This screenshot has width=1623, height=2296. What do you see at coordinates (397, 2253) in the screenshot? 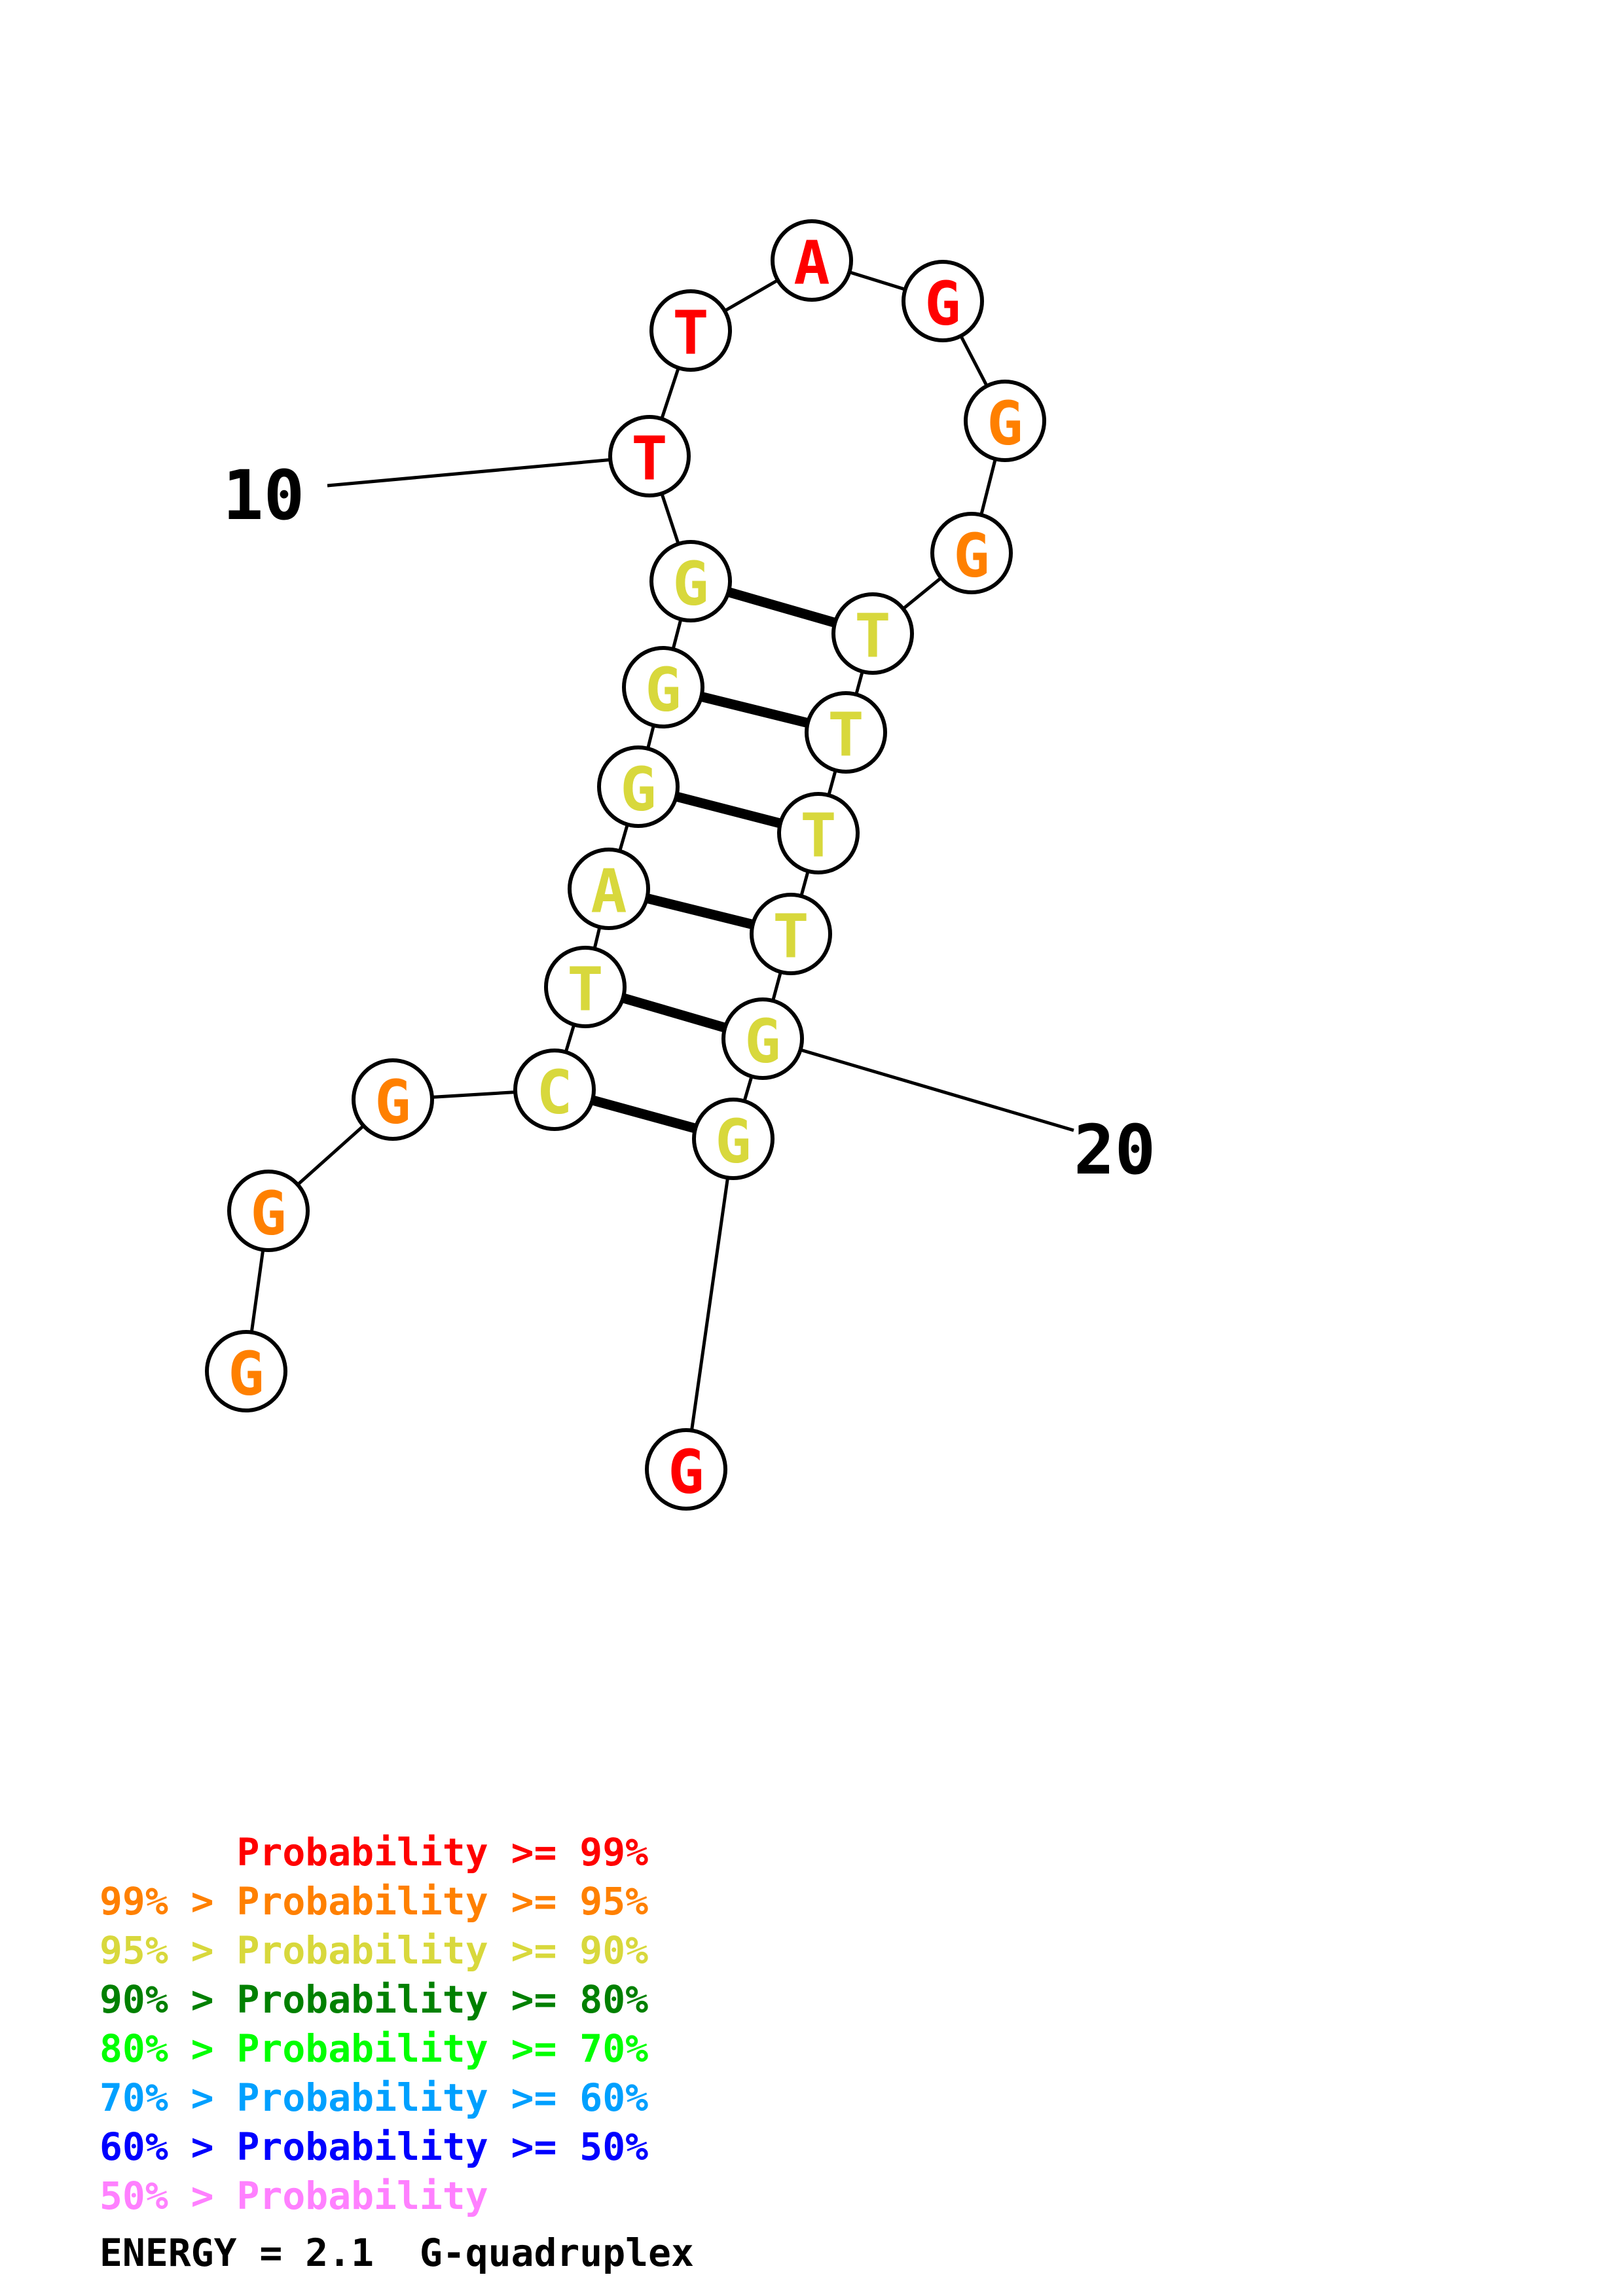
I see `energy-label: ENERGY = 2.1 G-quadruplex` at bounding box center [397, 2253].